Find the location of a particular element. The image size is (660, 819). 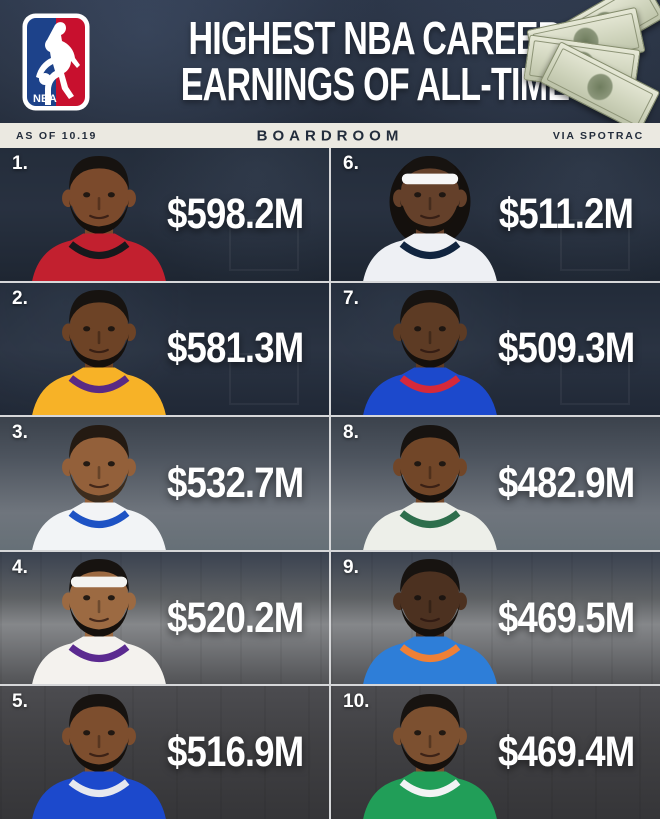

player-cell: 3. $532.7M is located at coordinates (164, 483).